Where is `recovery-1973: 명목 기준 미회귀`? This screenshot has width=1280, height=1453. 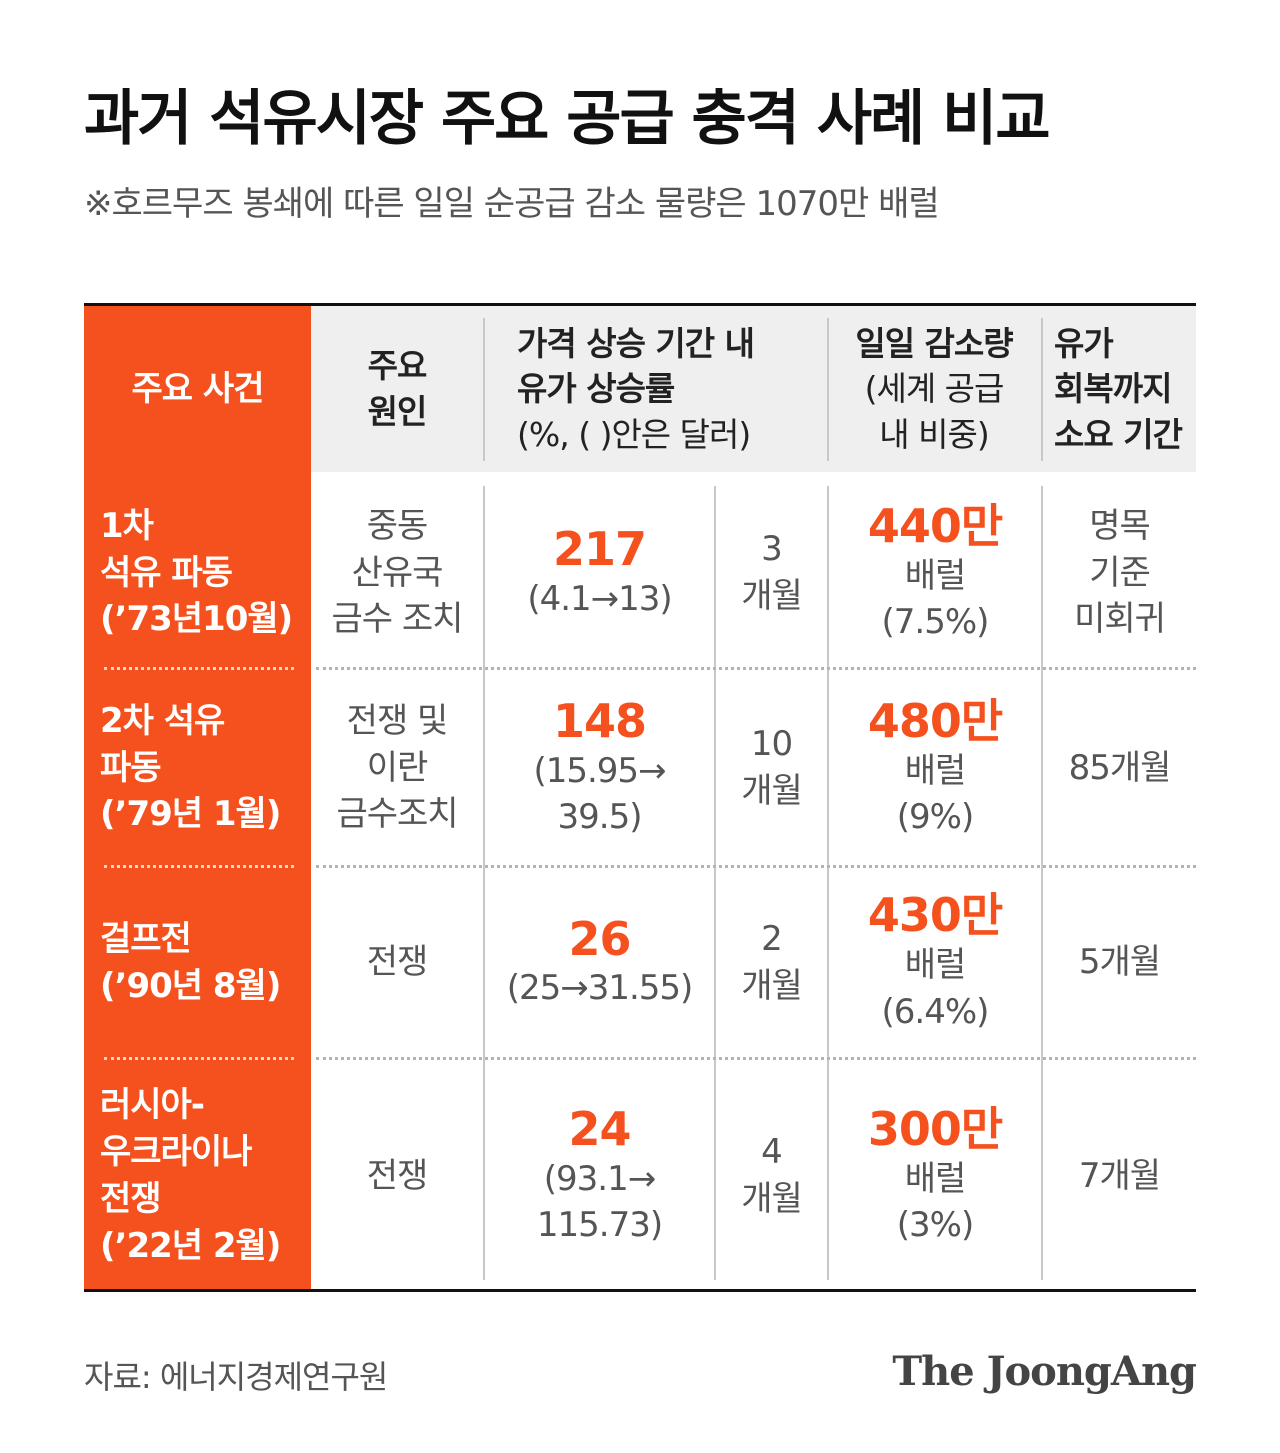
recovery-1973: 명목 기준 미회귀 is located at coordinates (1120, 572).